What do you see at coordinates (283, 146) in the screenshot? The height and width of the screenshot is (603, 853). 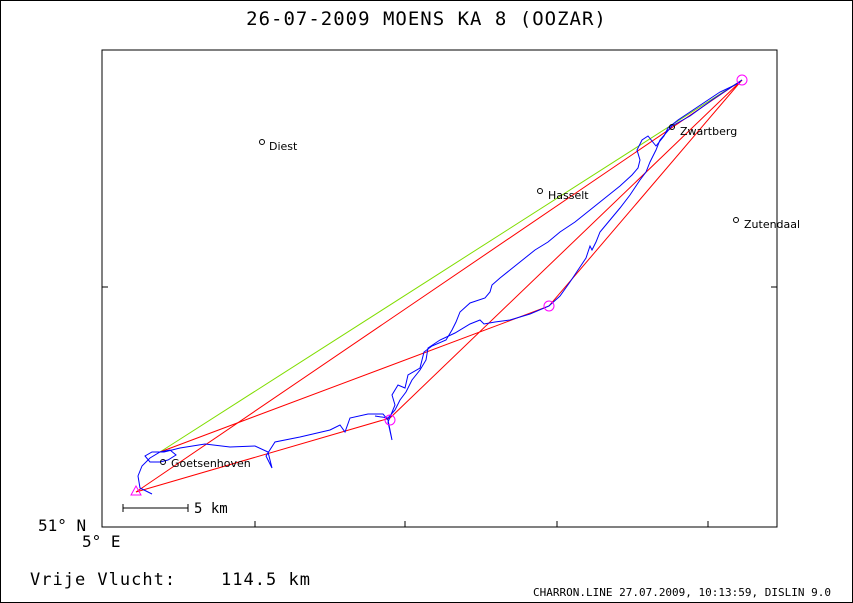 I see `place-label: Diest` at bounding box center [283, 146].